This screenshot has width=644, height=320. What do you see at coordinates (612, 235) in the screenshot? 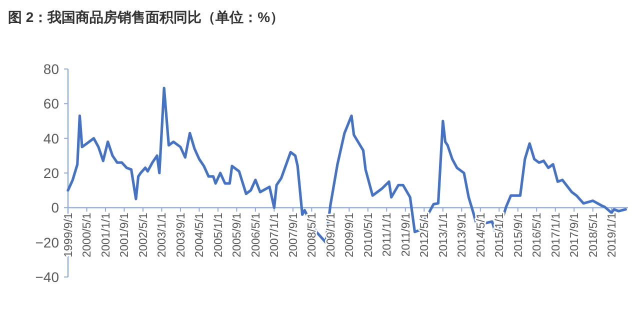
I see `x-tick-label: 2019/1/1` at bounding box center [612, 235].